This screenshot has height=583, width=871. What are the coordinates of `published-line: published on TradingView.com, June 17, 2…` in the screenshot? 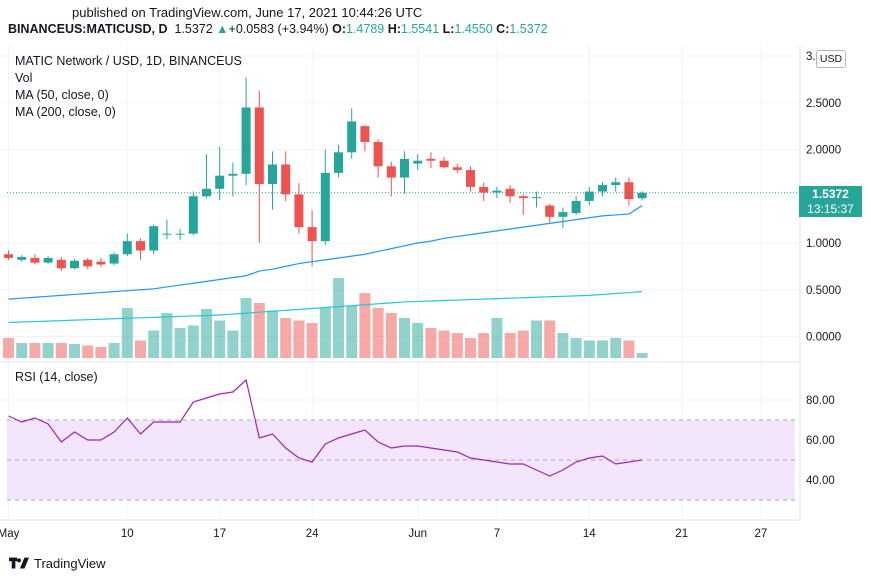 It's located at (247, 12).